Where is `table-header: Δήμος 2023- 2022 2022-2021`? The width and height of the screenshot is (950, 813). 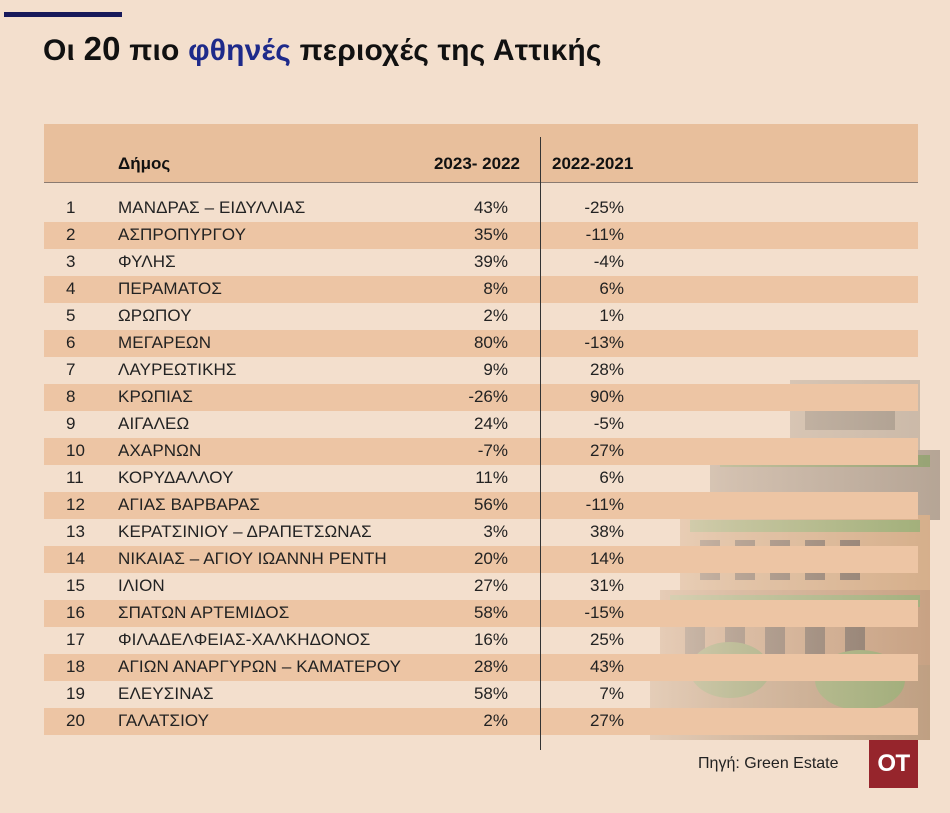 table-header: Δήμος 2023- 2022 2022-2021 is located at coordinates (481, 153).